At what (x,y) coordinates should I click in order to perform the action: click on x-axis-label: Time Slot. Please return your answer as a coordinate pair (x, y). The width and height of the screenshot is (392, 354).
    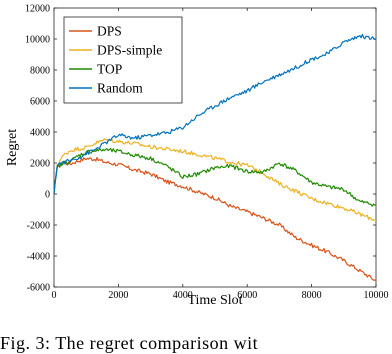
    Looking at the image, I should click on (214, 300).